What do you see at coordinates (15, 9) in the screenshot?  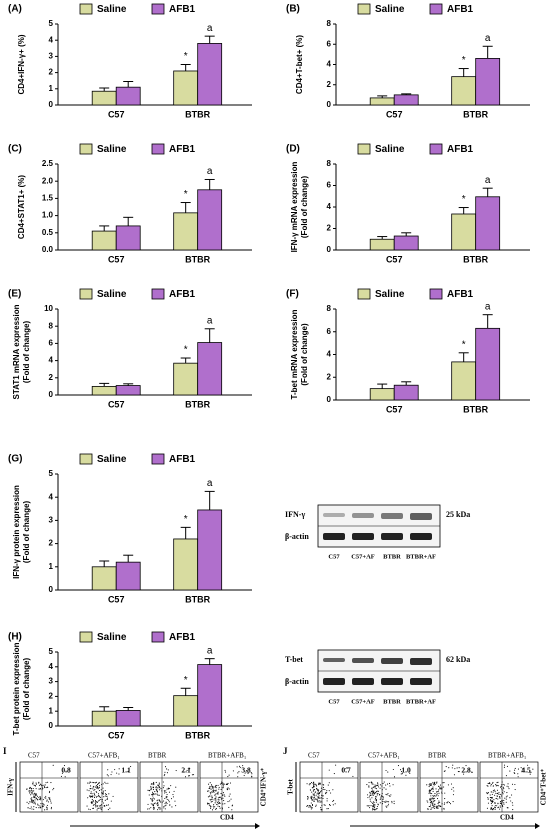 I see `panel-label: (A)` at bounding box center [15, 9].